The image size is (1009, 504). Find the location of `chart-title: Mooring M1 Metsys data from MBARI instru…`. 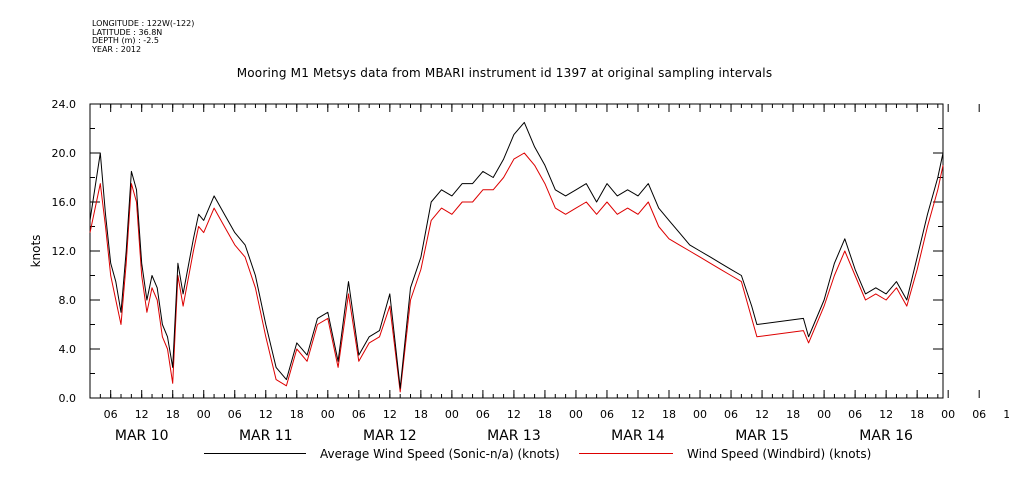

chart-title: Mooring M1 Metsys data from MBARI instru… is located at coordinates (504, 73).